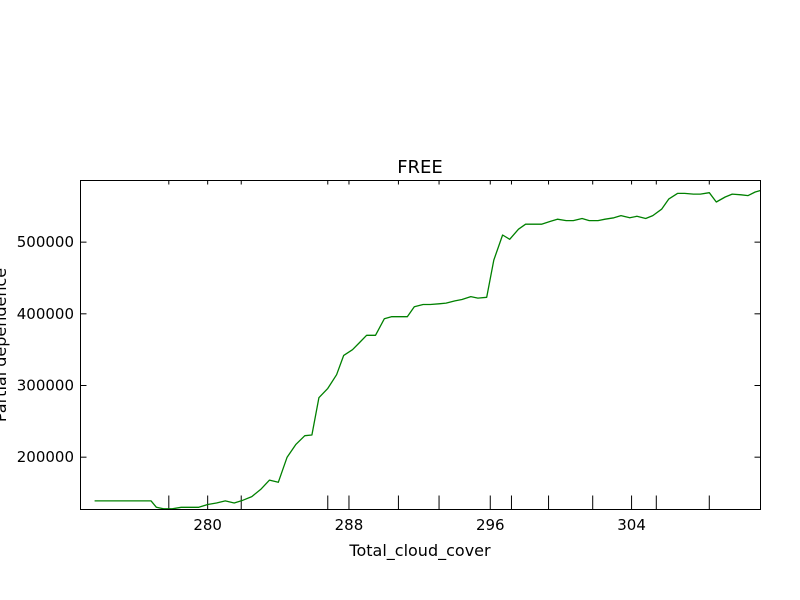  I want to click on y-tick-label: 300000, so click(45, 385).